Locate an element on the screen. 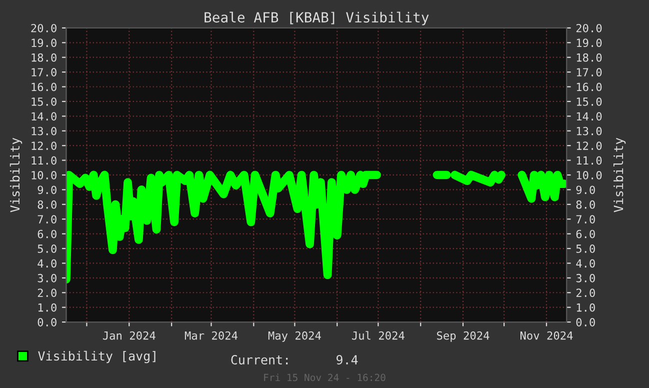 The image size is (649, 388). y2-tick-label: 7.0 is located at coordinates (585, 219).